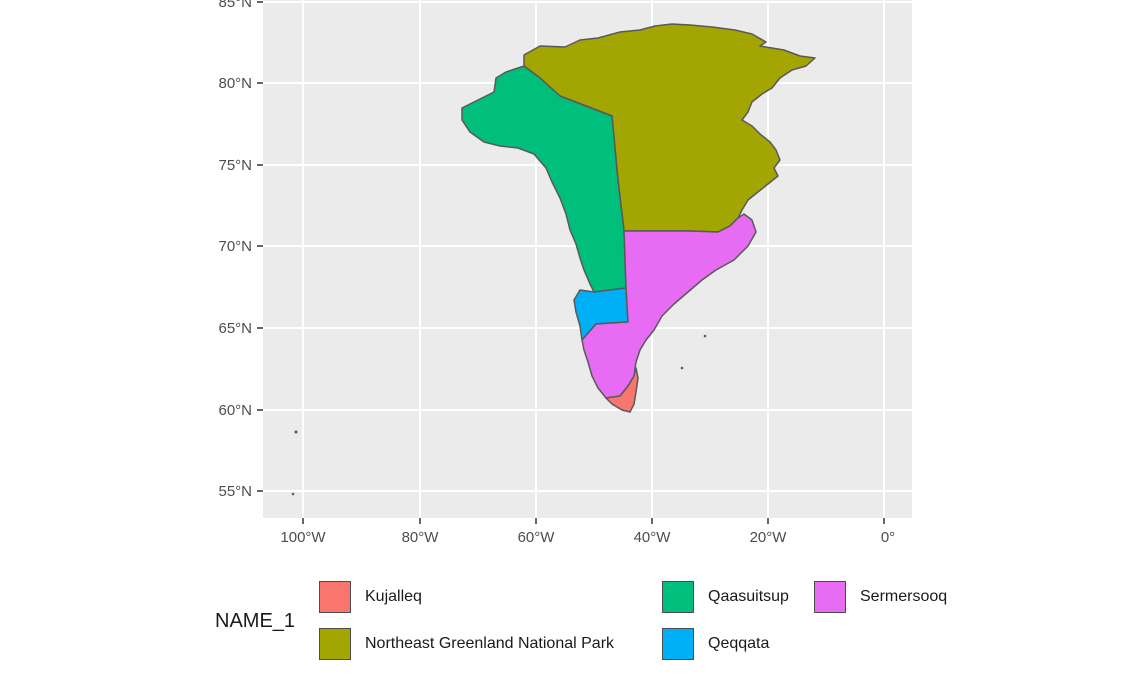  Describe the element at coordinates (235, 5) in the screenshot. I see `y-tick-label: 85°N` at that location.